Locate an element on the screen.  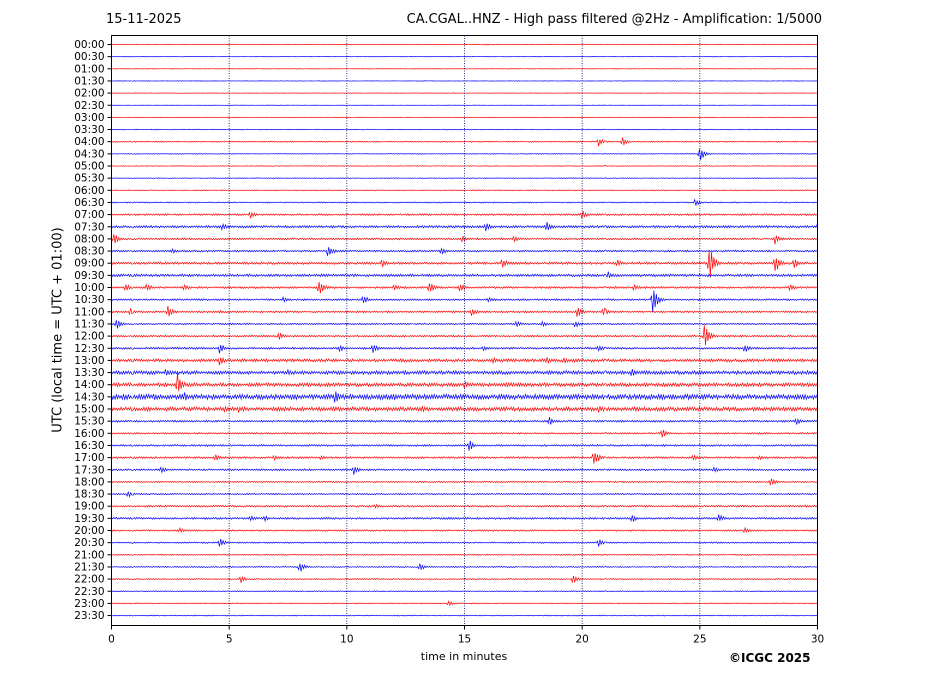
y-tick-label: 06:00 is located at coordinates (89, 191).